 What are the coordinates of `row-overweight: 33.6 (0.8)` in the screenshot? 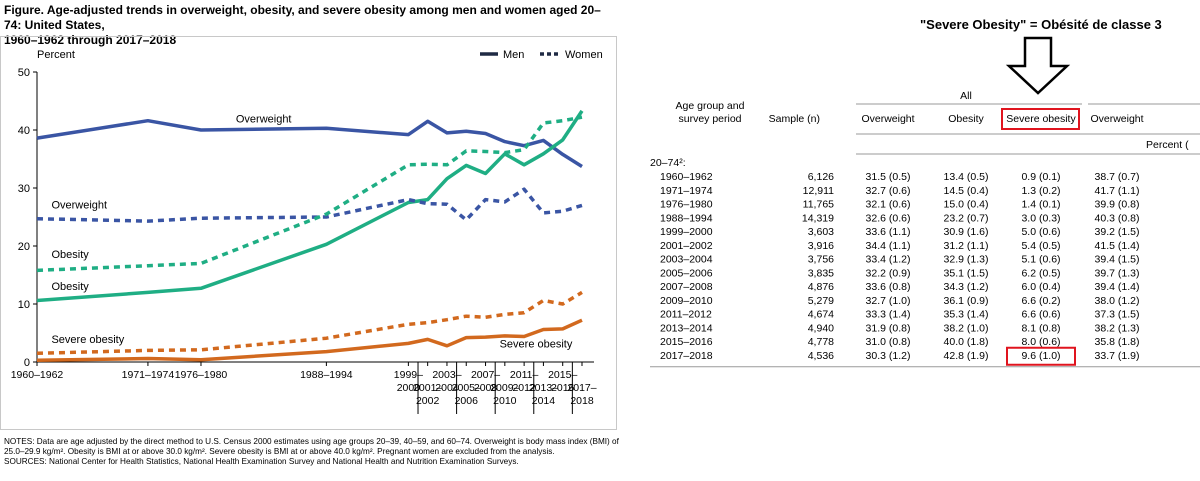 It's located at (888, 287).